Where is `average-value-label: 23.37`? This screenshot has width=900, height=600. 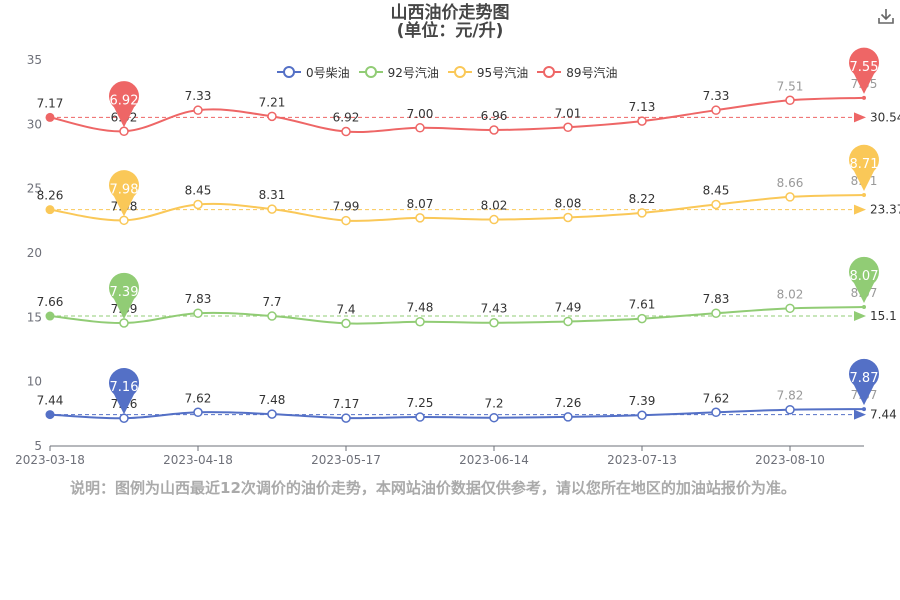
average-value-label: 23.37 is located at coordinates (885, 210).